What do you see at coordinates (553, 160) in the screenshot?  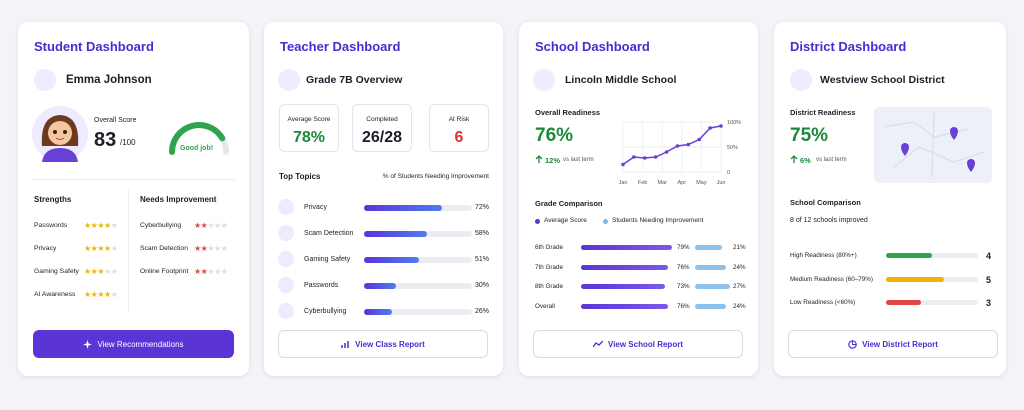 I see `readiness-change: 12%` at bounding box center [553, 160].